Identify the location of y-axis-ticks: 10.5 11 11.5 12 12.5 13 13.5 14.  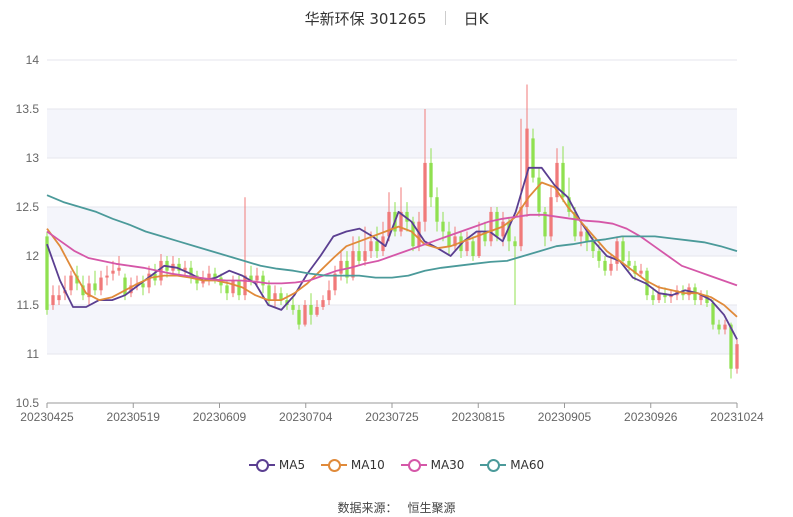
(28, 231).